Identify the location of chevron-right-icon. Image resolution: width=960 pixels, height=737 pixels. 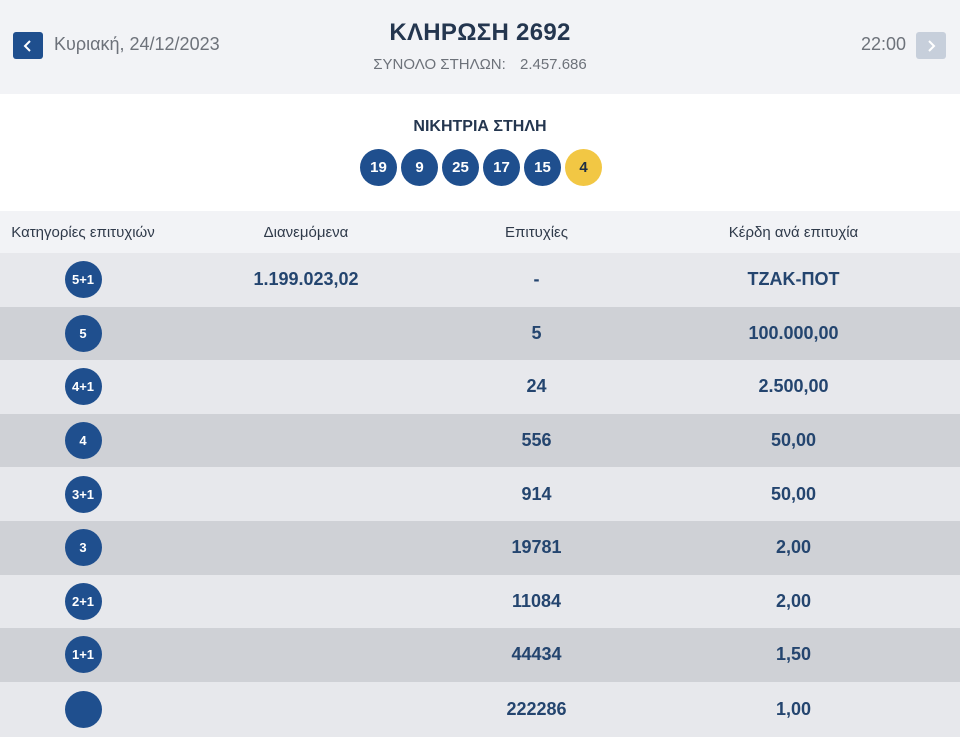
(932, 45).